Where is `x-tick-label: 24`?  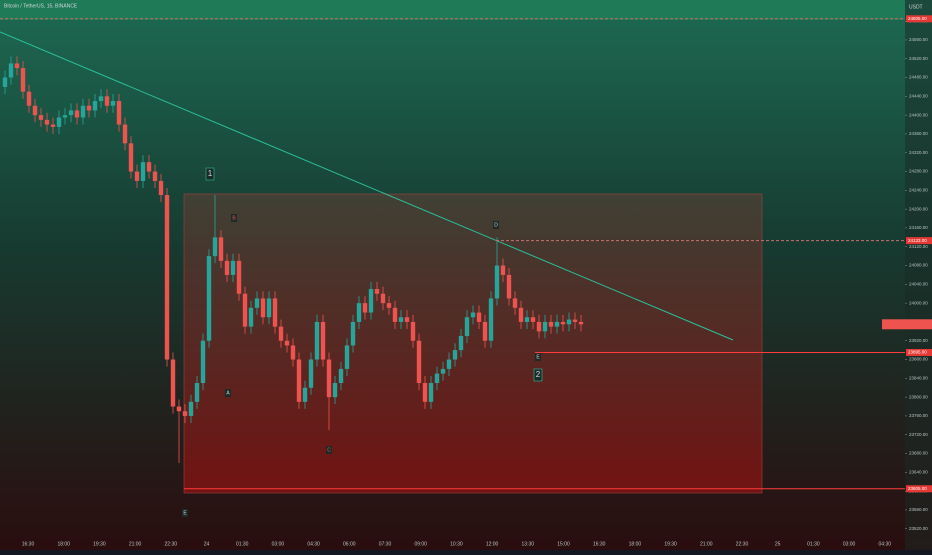 x-tick-label: 24 is located at coordinates (207, 544).